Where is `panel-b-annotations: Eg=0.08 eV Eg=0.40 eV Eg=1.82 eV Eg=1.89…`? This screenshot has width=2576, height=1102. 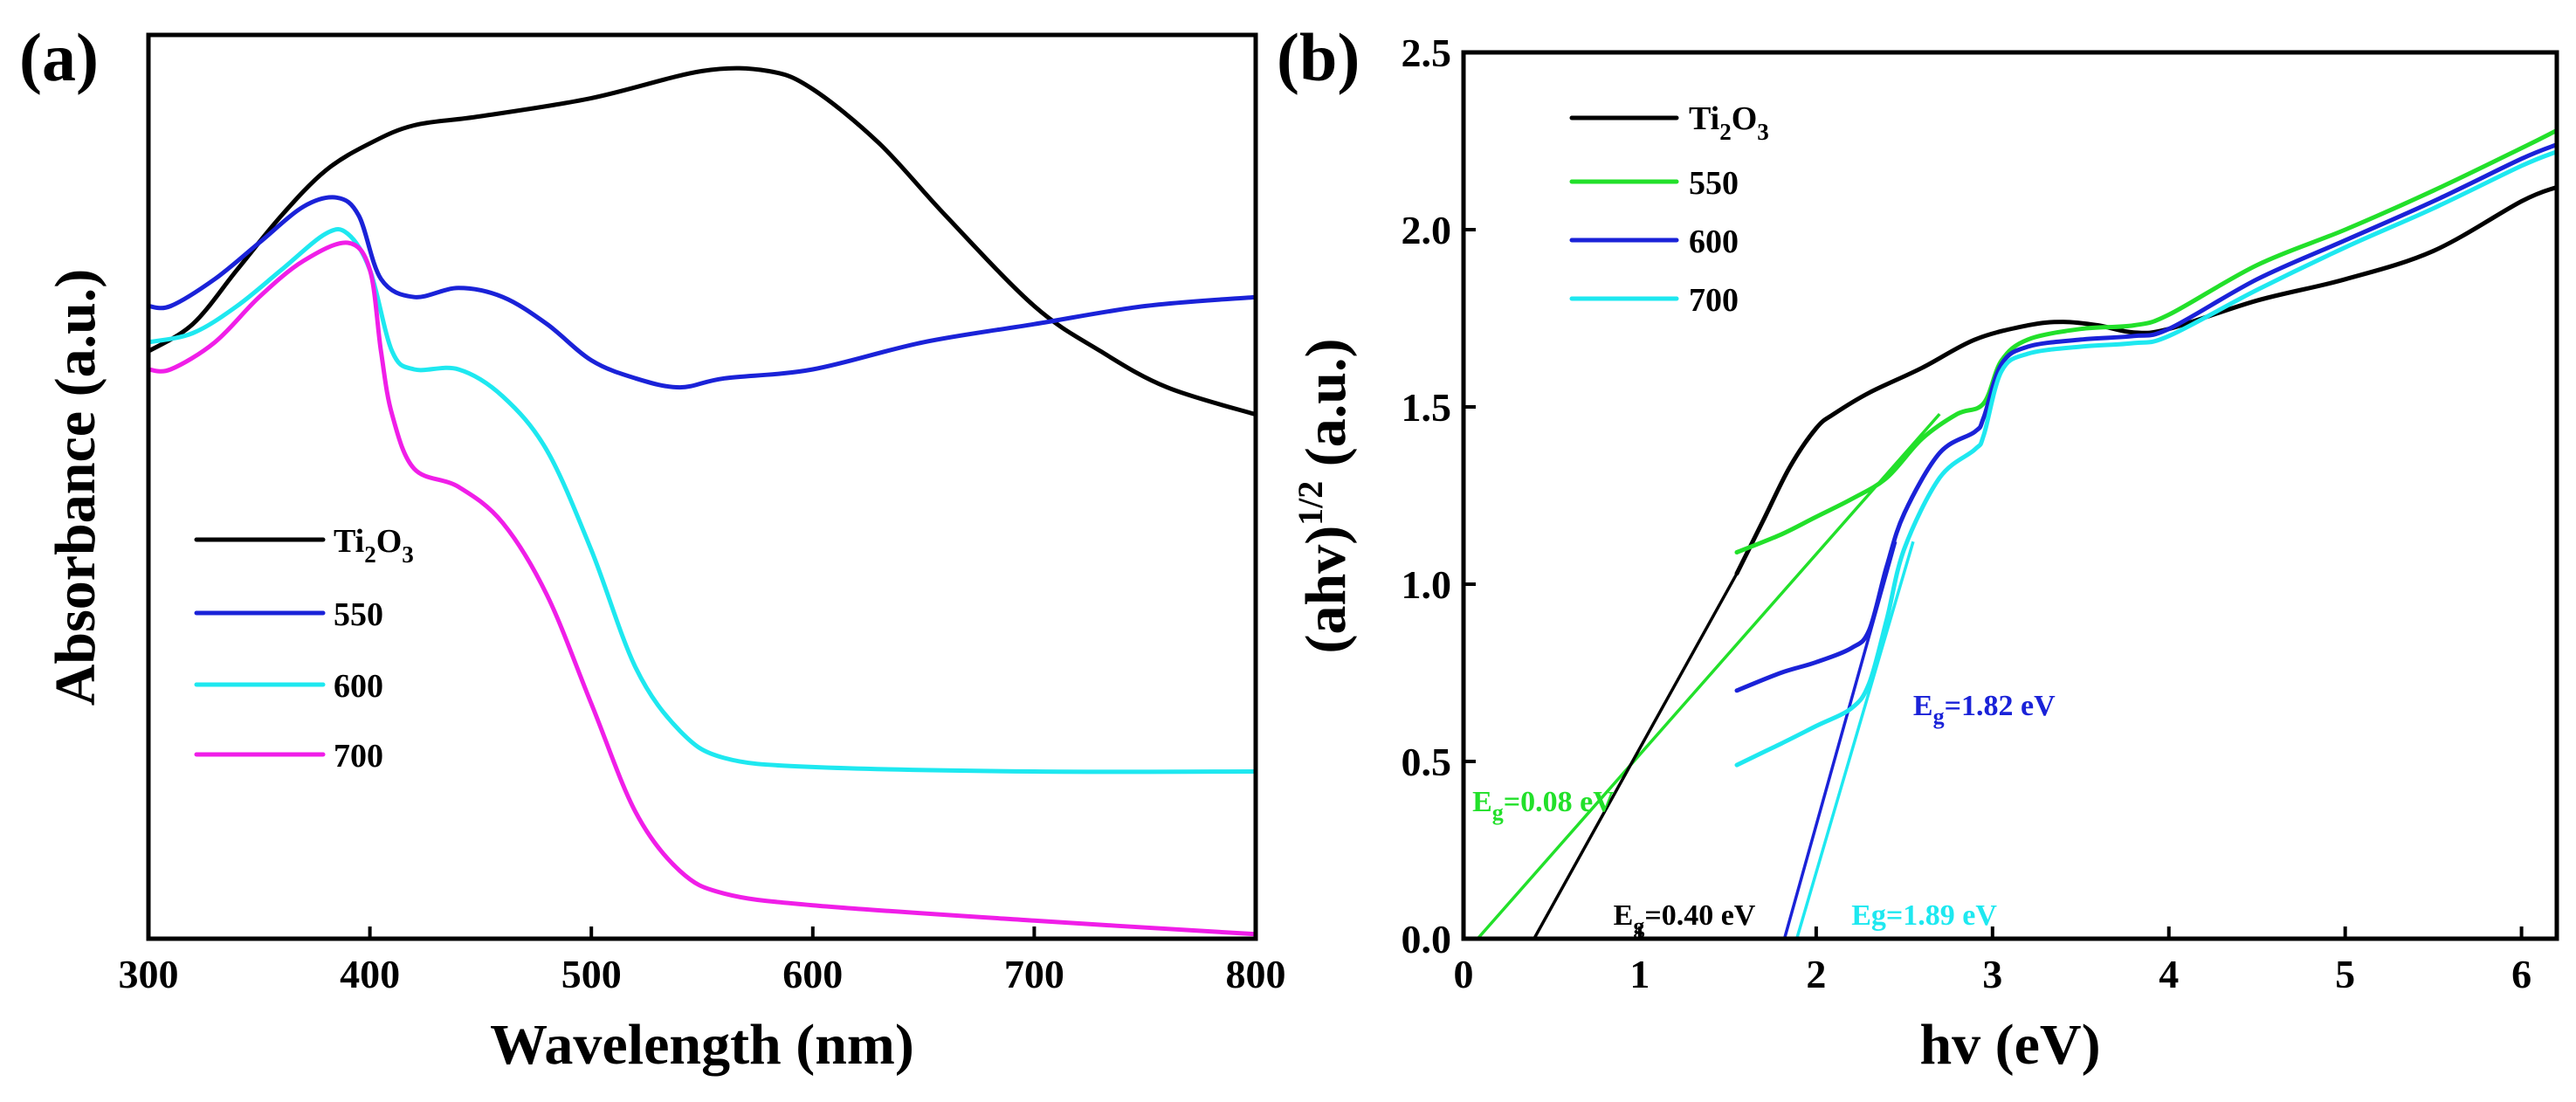
panel-b-annotations: Eg=0.08 eV Eg=0.40 eV Eg=1.82 eV Eg=1.89… is located at coordinates (1764, 815).